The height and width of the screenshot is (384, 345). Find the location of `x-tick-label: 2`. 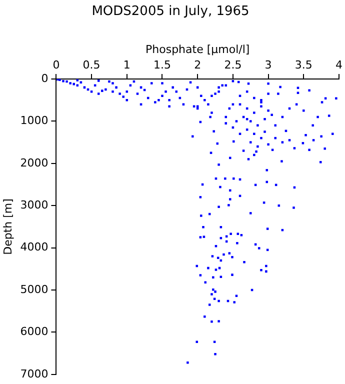

x-tick-label: 2 is located at coordinates (198, 65).